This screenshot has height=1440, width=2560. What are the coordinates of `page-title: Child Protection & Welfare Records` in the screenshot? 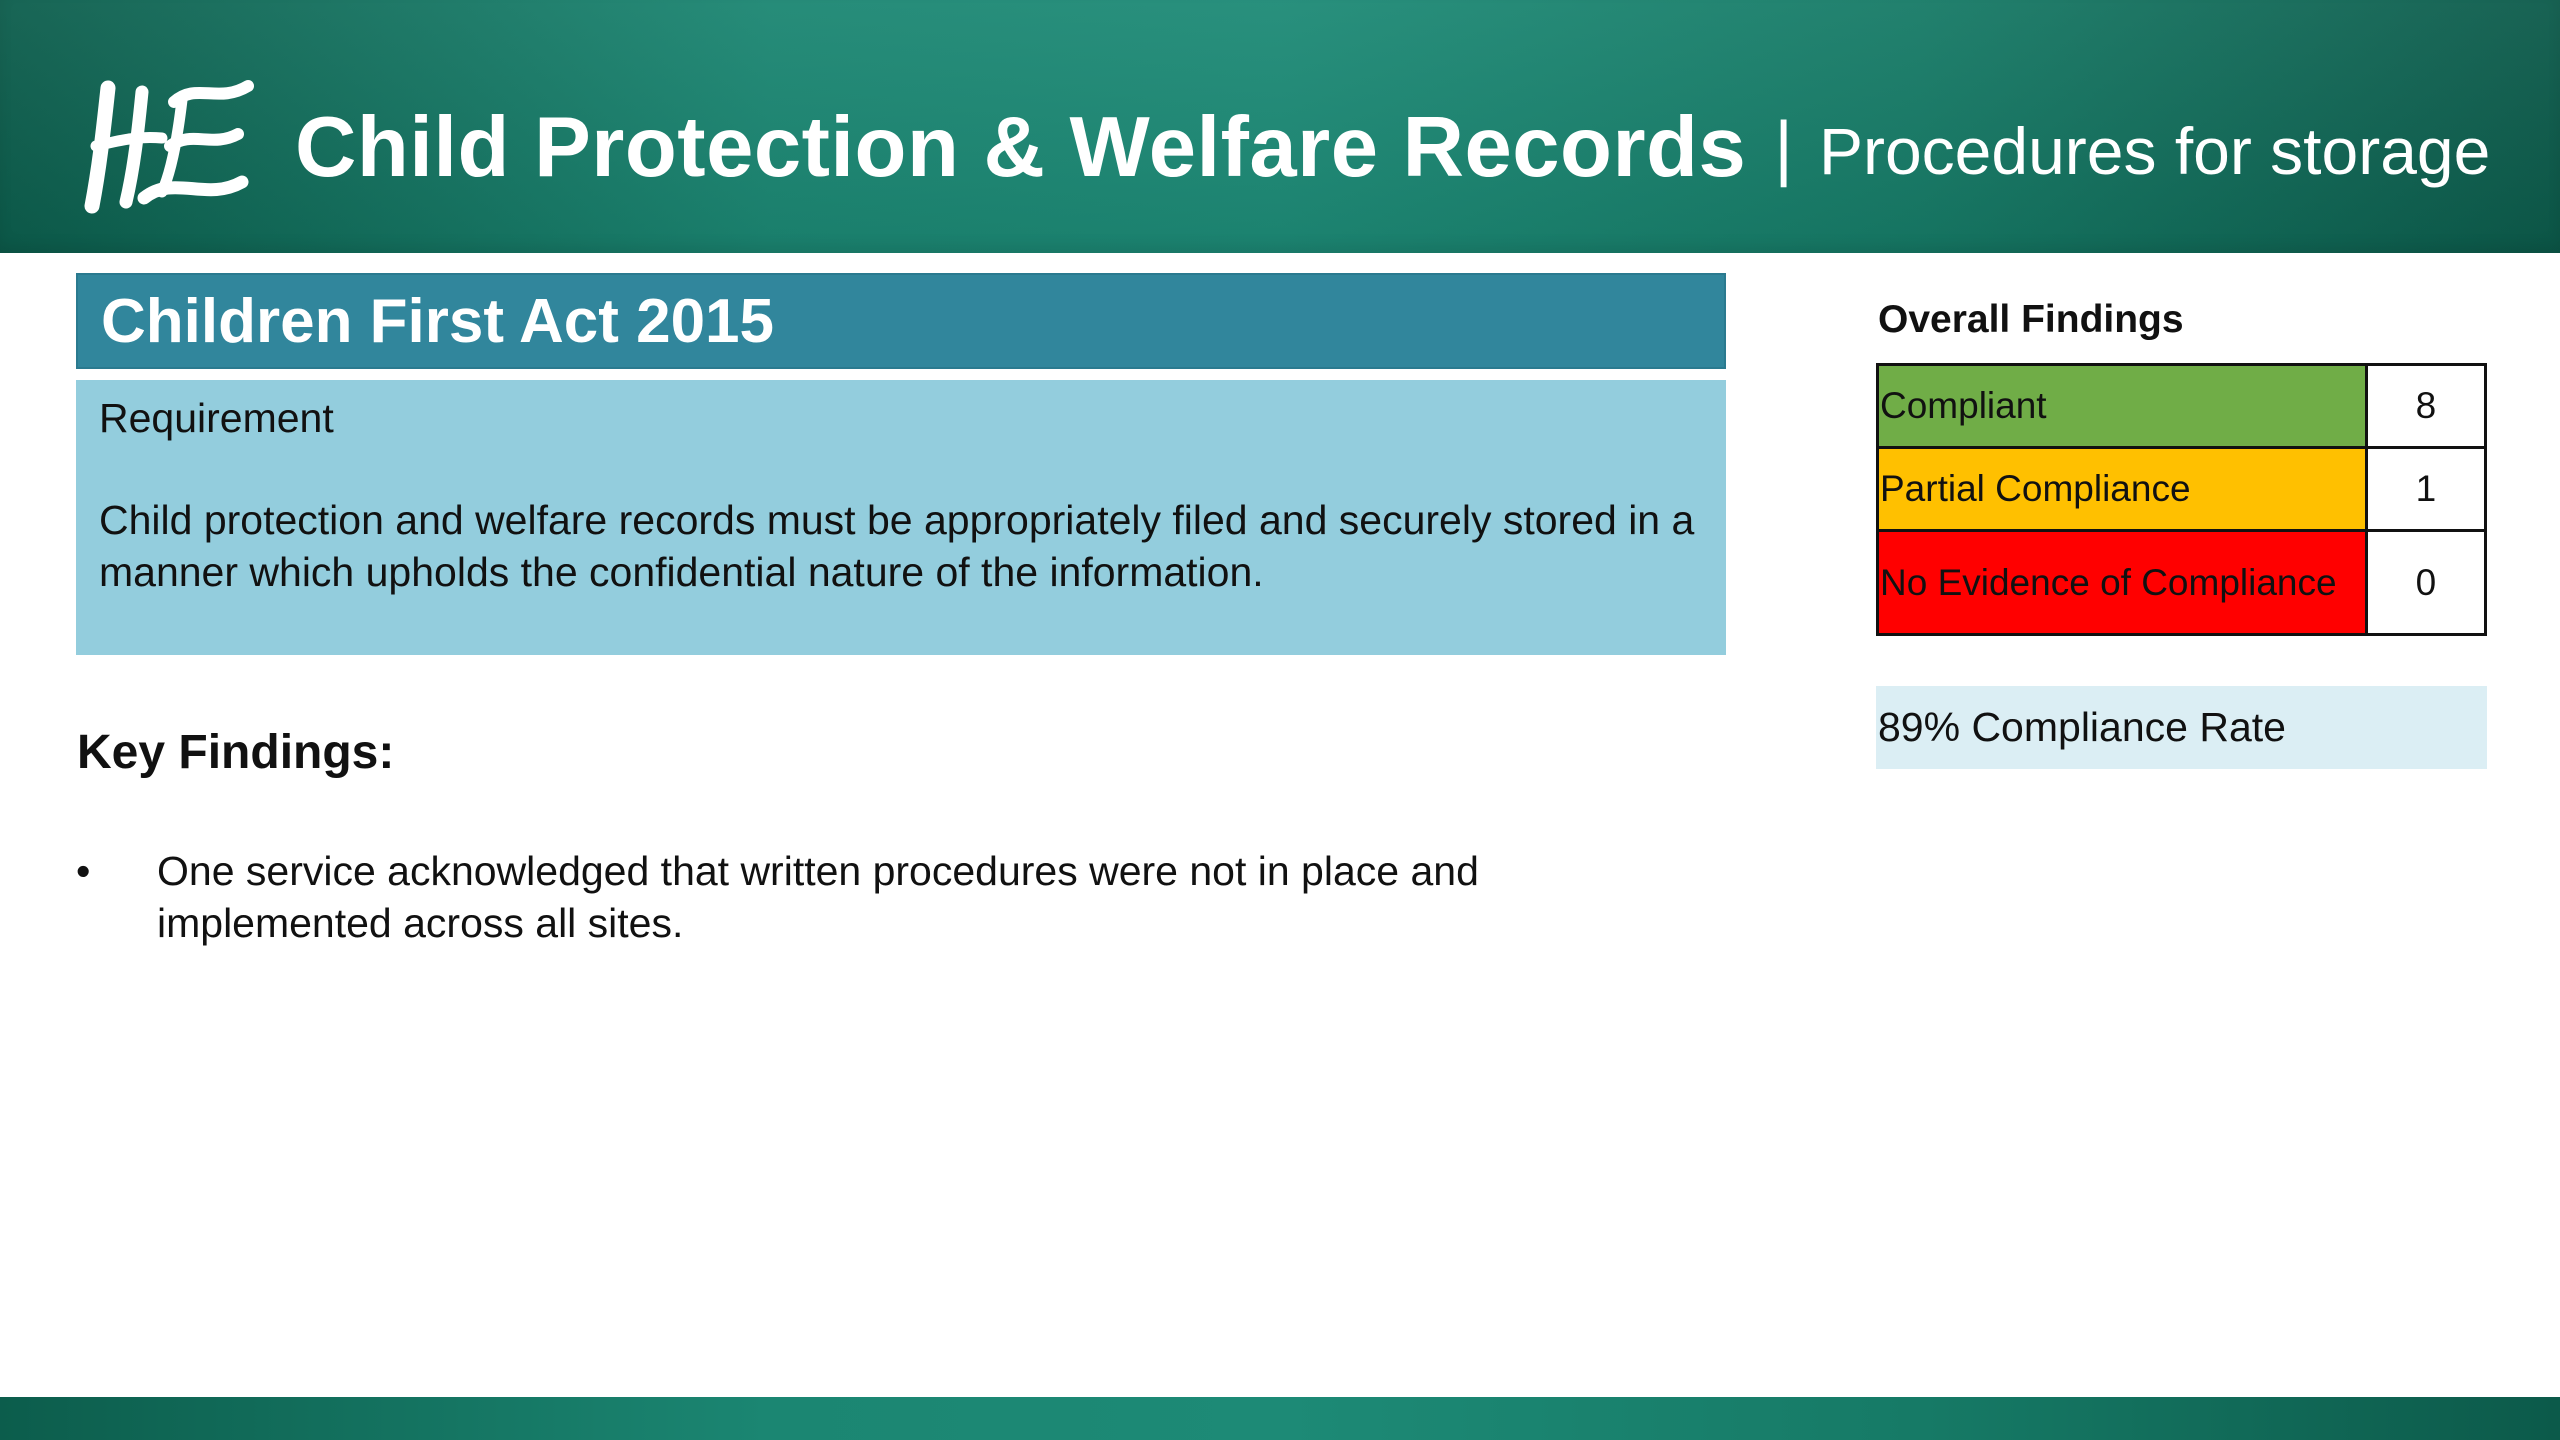 It's located at (1021, 147).